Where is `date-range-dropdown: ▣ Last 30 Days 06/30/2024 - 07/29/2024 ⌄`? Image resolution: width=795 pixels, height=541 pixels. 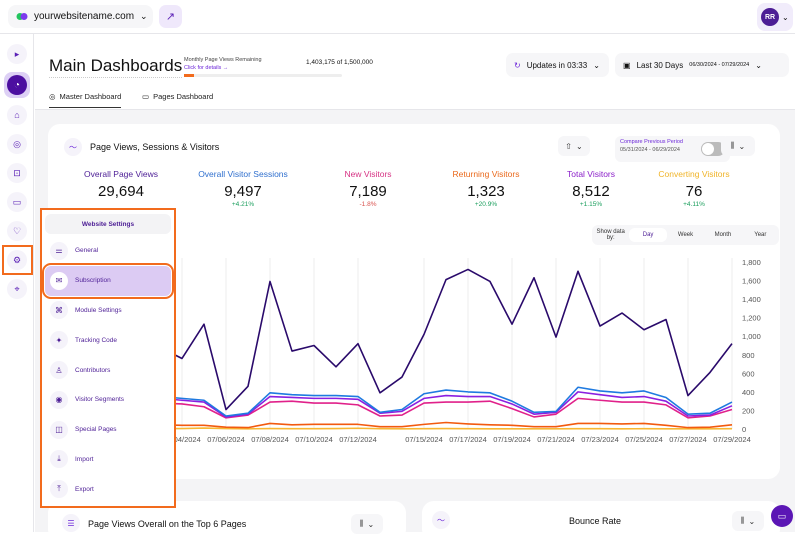
date-range-dropdown: ▣ Last 30 Days 06/30/2024 - 07/29/2024 ⌄ is located at coordinates (702, 65).